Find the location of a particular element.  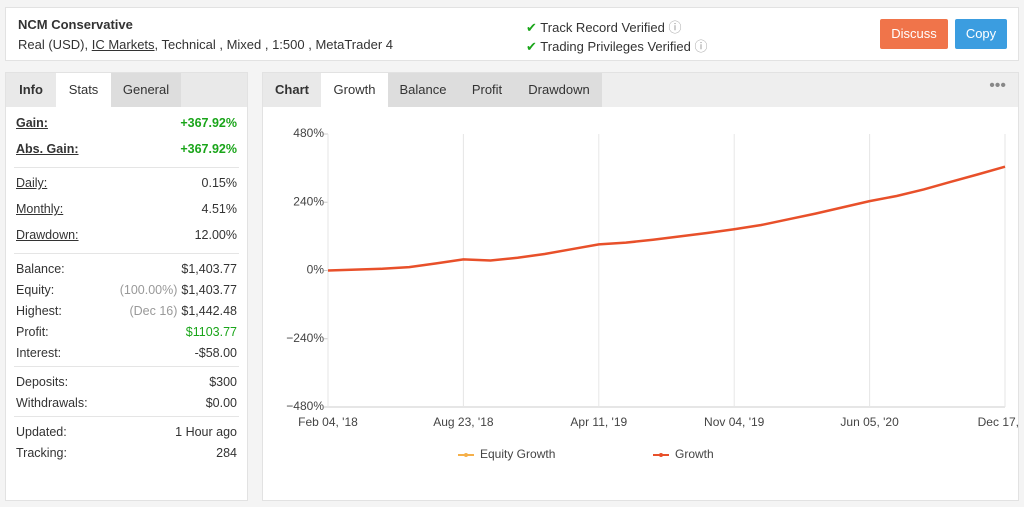

stat-note: (Dec 16) is located at coordinates (153, 311).